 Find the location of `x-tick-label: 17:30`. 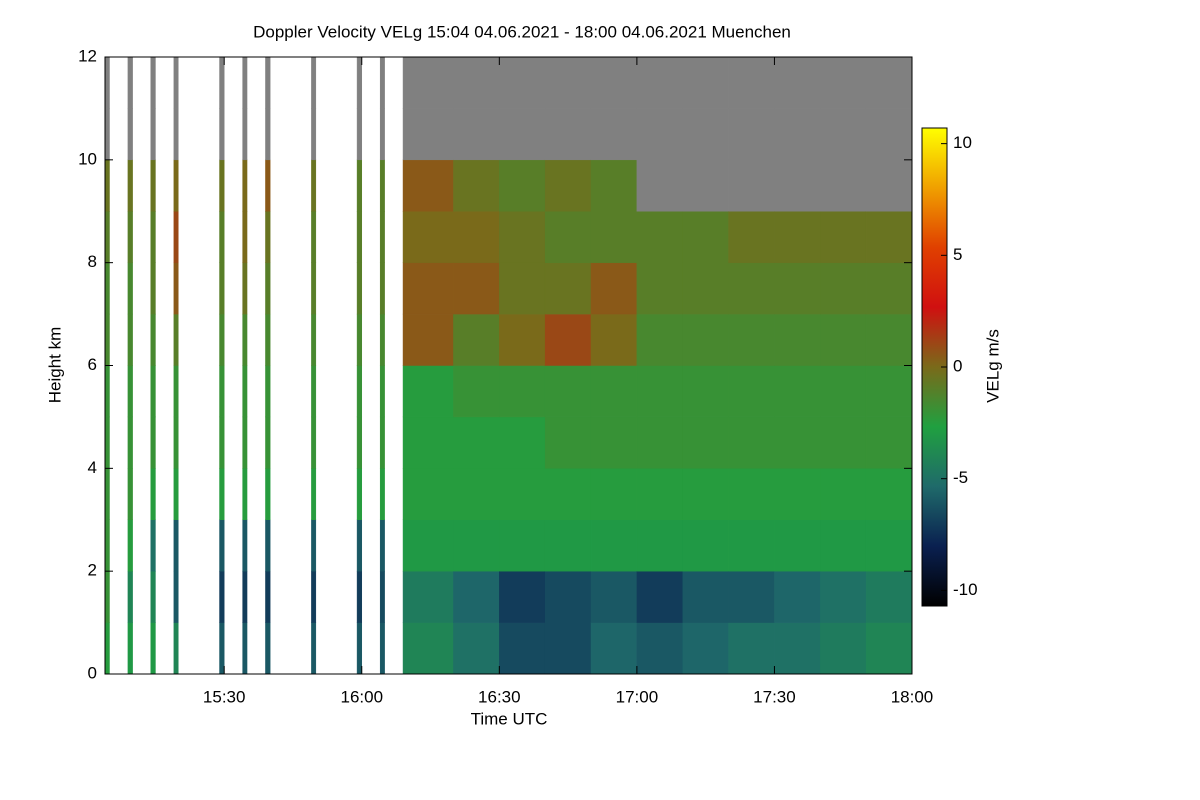

x-tick-label: 17:30 is located at coordinates (774, 696).